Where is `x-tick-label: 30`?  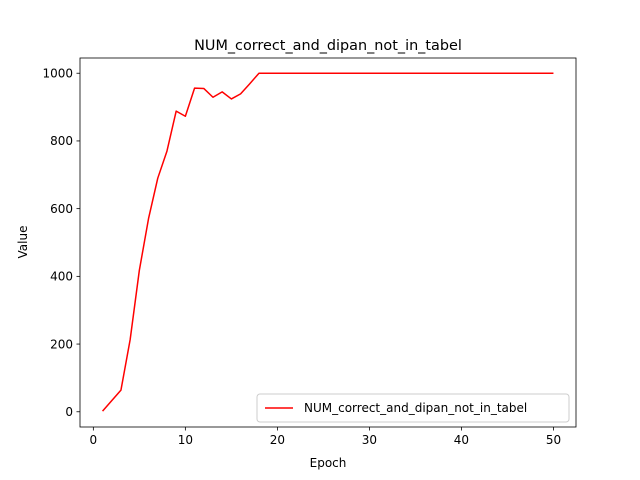
x-tick-label: 30 is located at coordinates (369, 440).